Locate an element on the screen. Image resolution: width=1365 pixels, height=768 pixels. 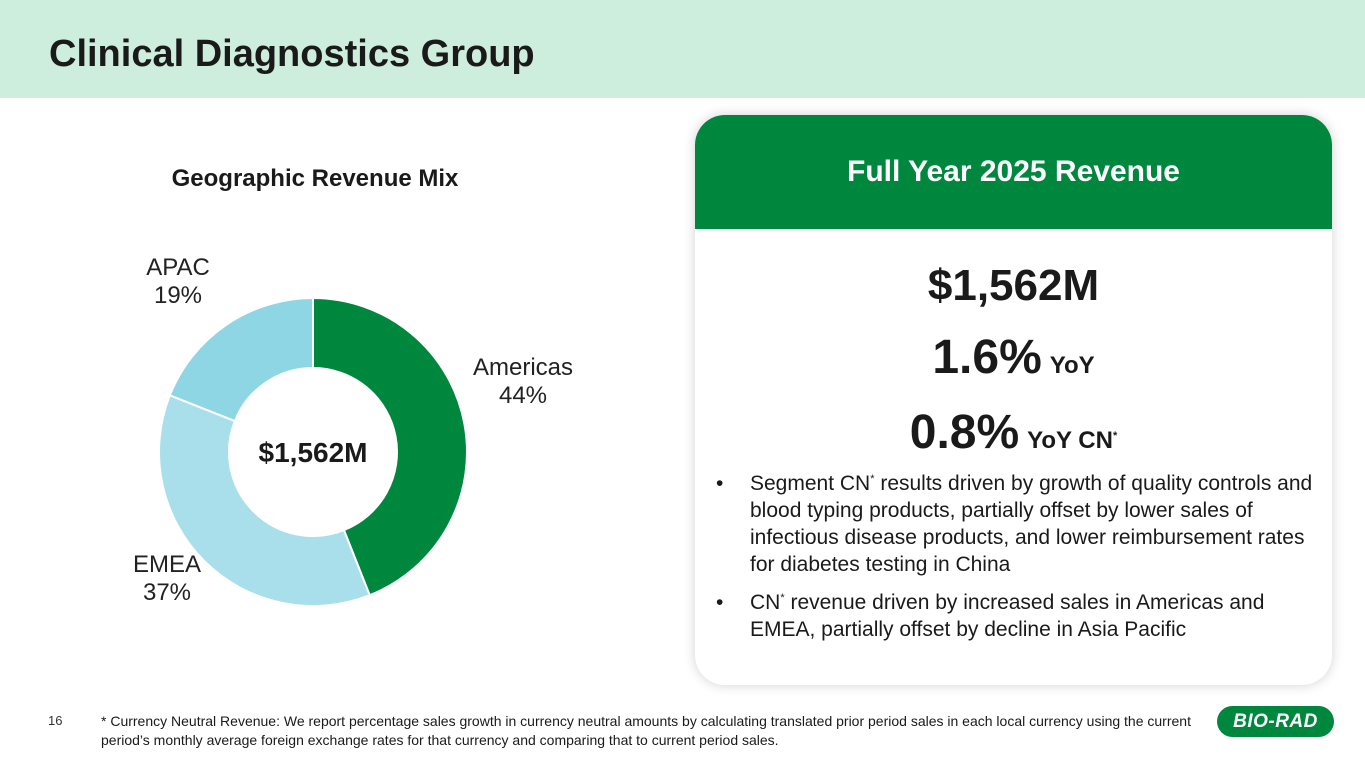
slice-emea is located at coordinates (264, 500).